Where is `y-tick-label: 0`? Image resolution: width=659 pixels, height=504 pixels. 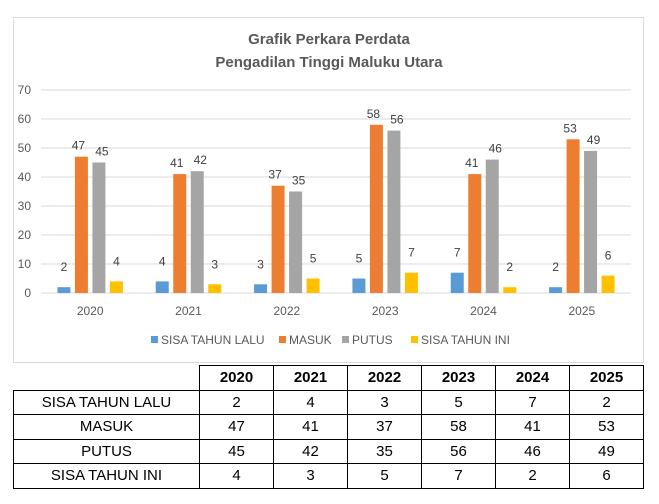 y-tick-label: 0 is located at coordinates (27, 293).